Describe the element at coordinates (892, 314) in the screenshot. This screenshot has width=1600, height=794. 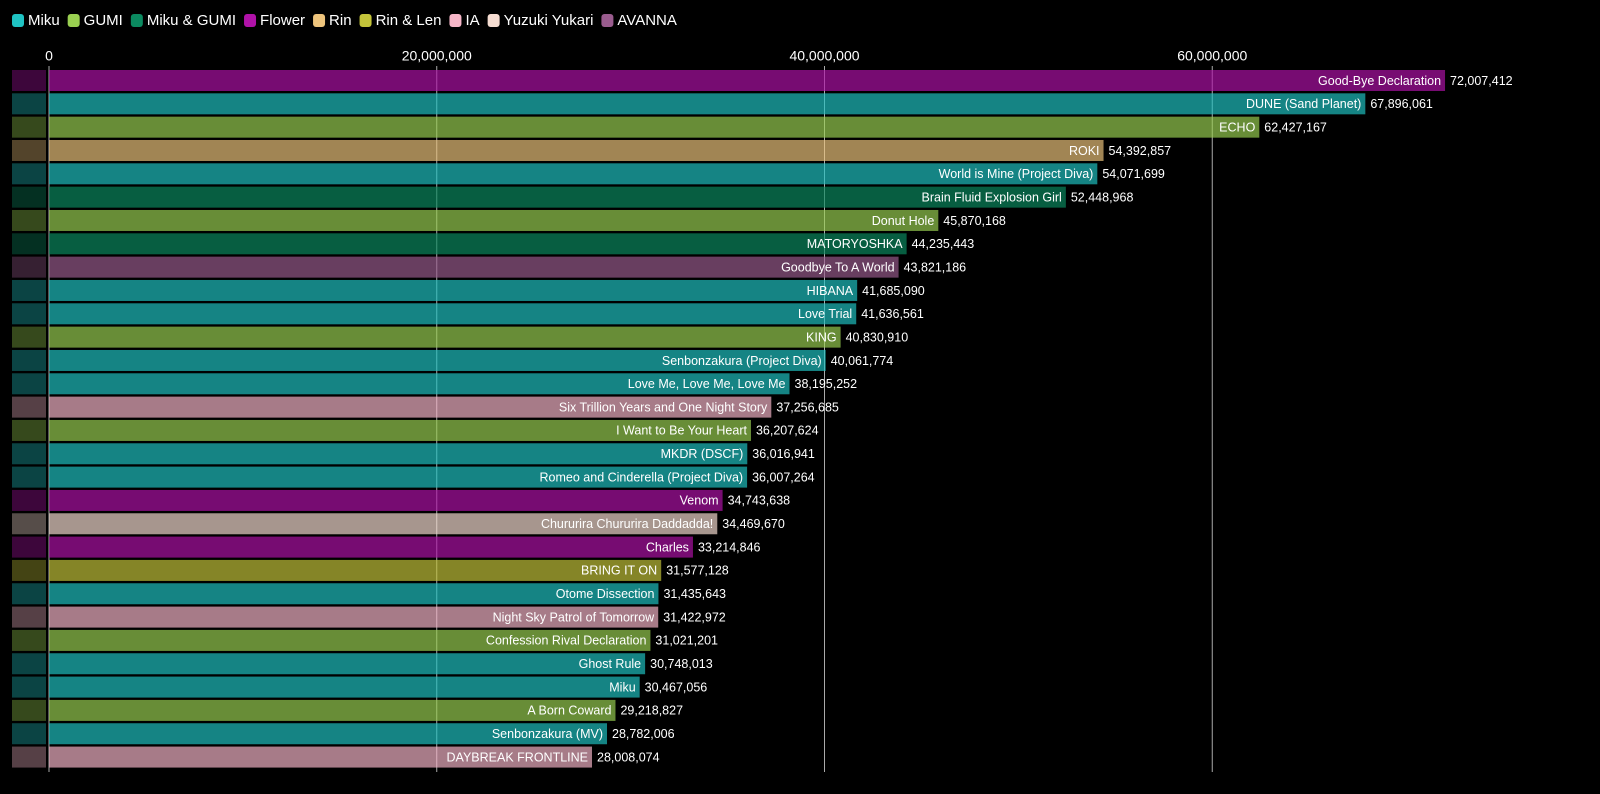
I see `value-label: 41,636,561` at that location.